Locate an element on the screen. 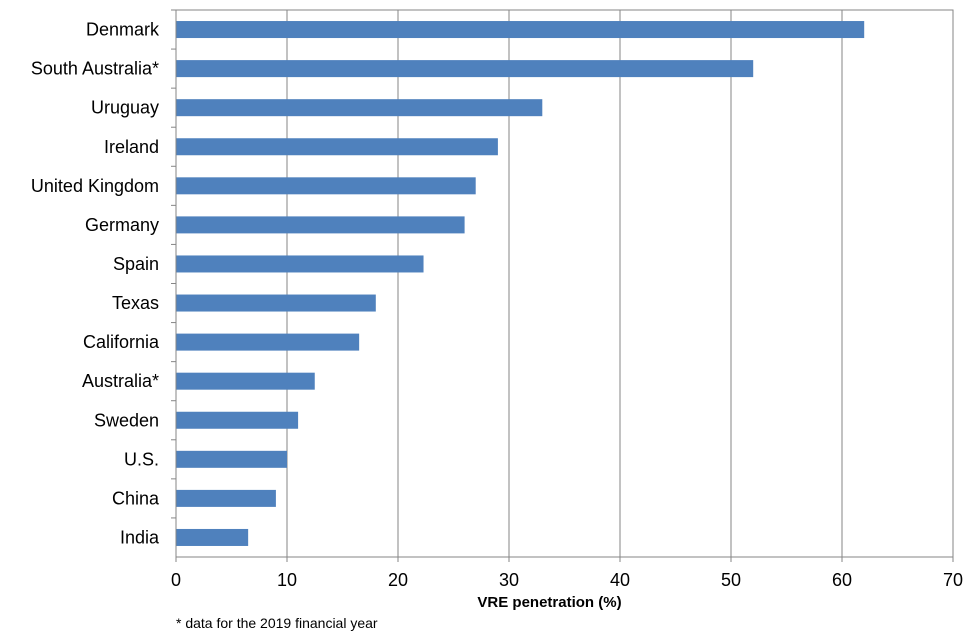  category-label: Spain is located at coordinates (136, 264).